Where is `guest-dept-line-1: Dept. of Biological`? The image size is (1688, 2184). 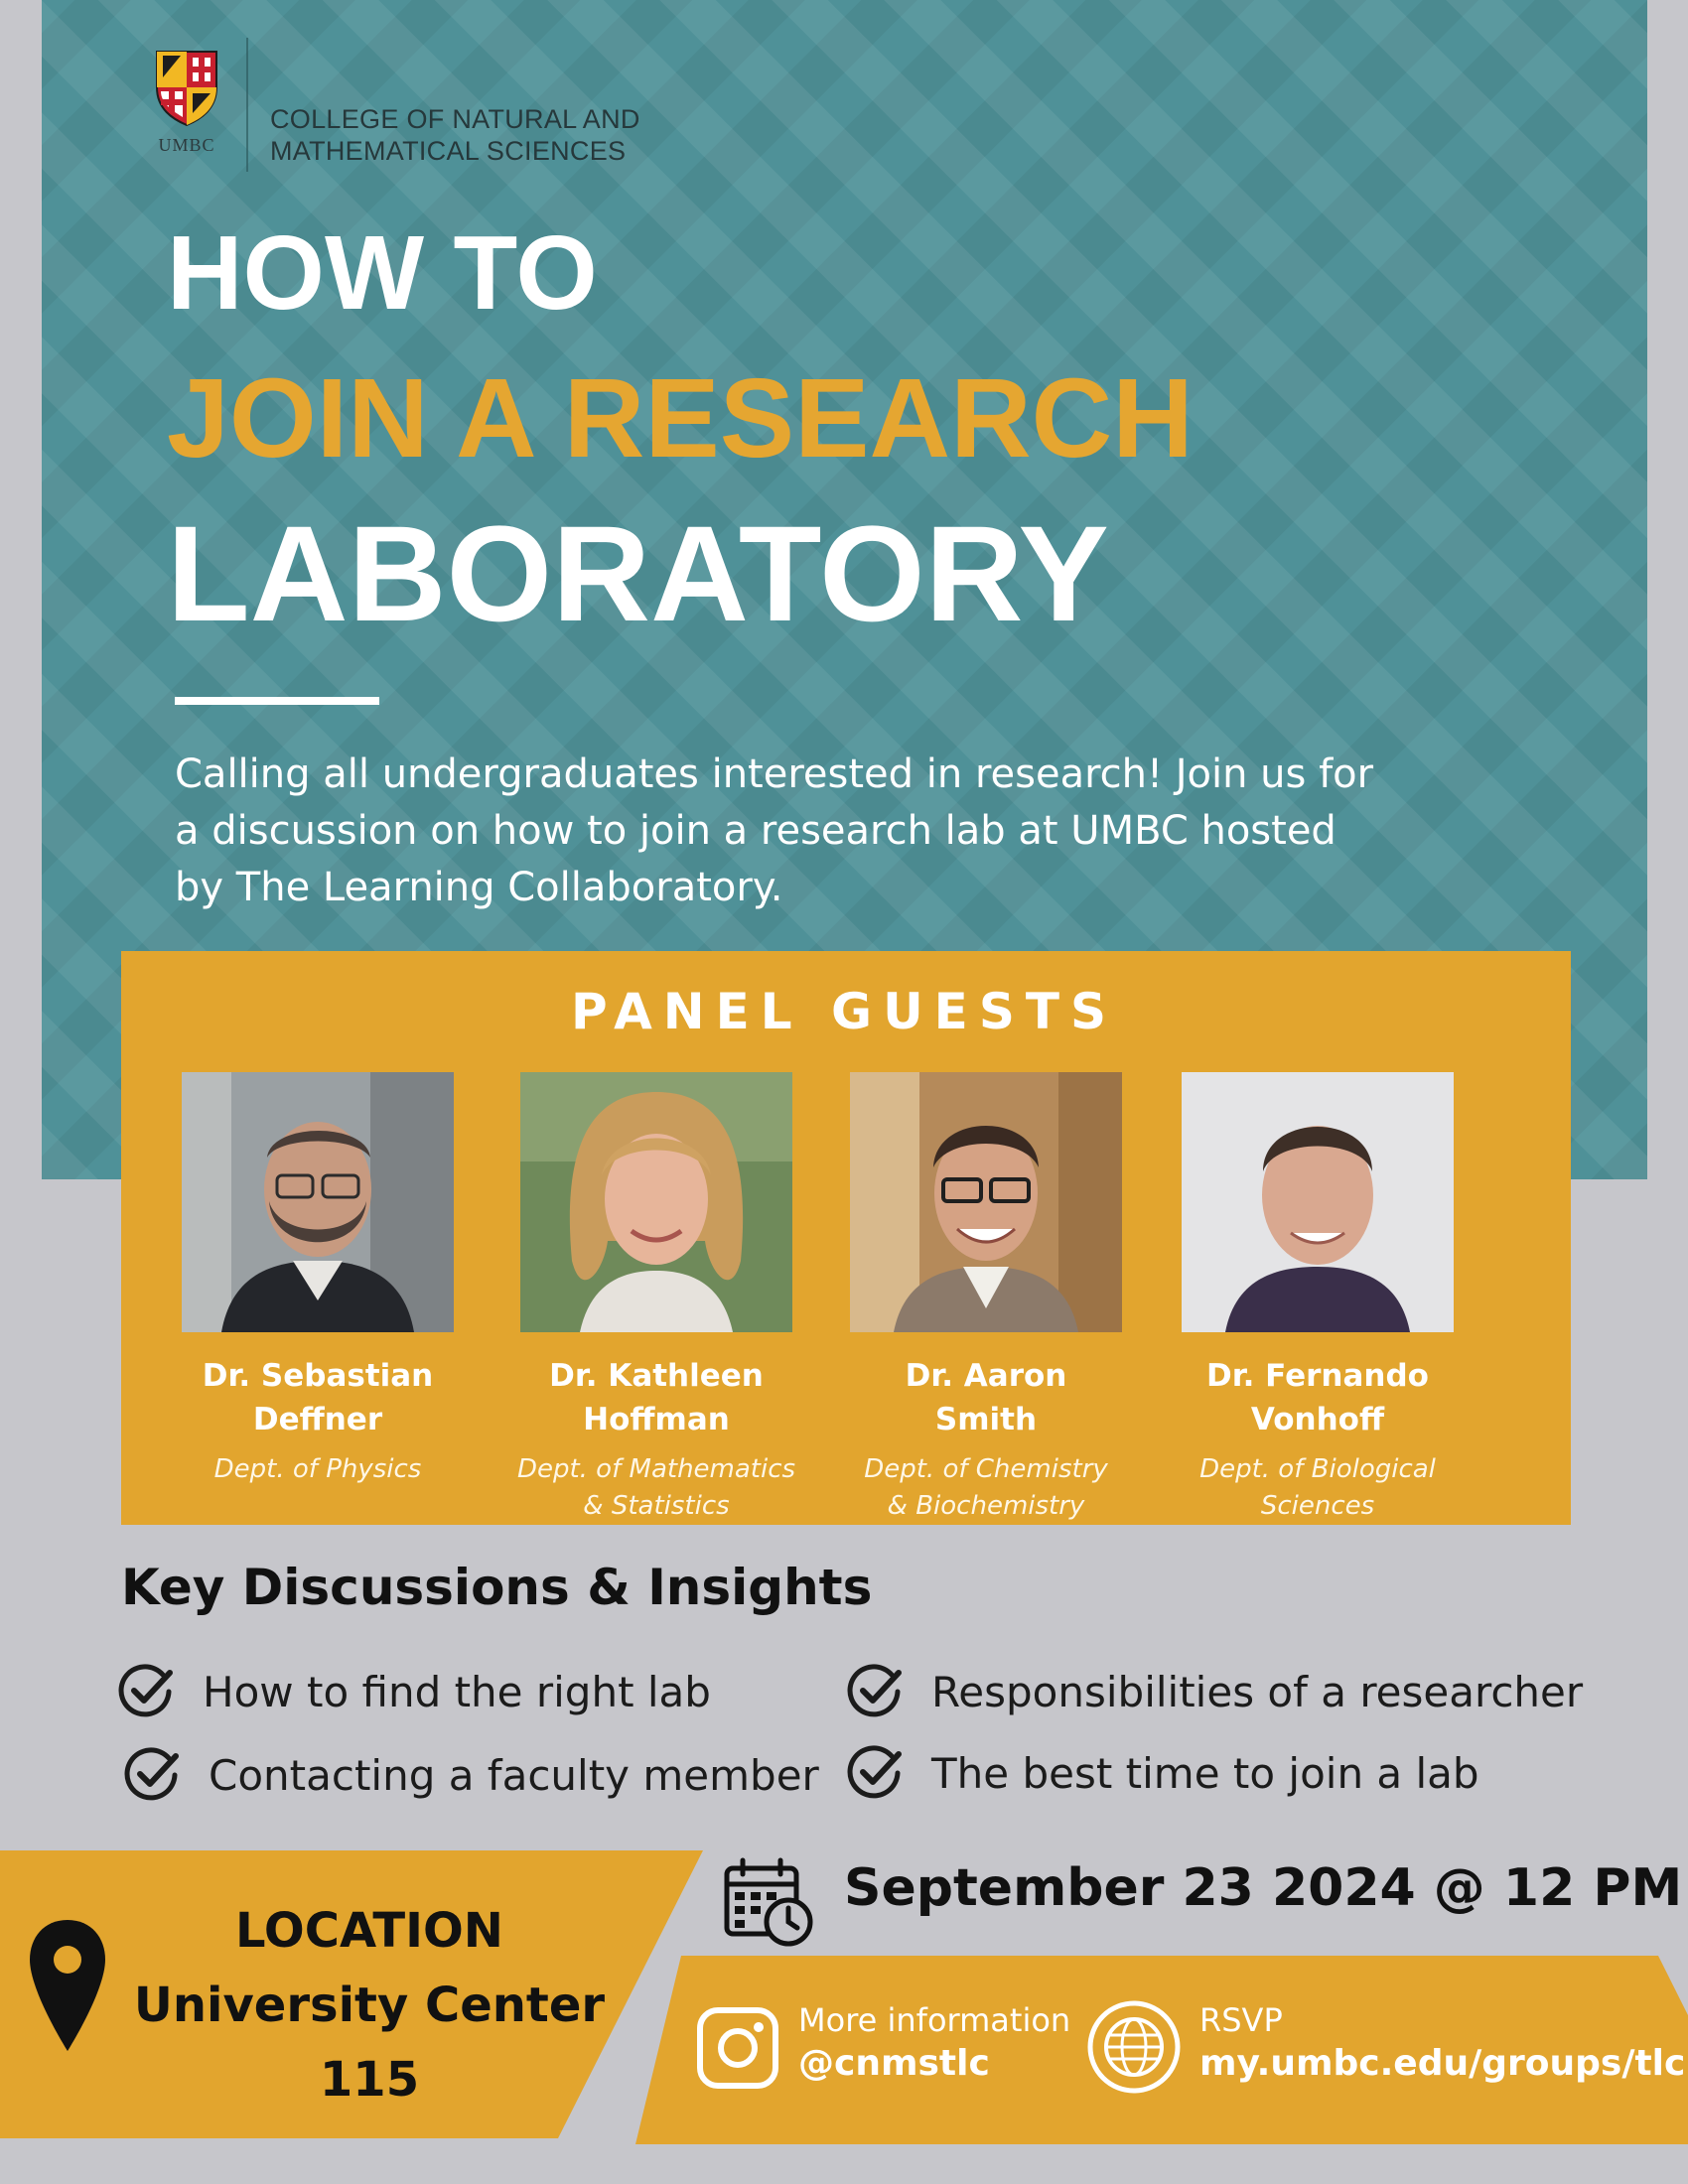
guest-dept-line-1: Dept. of Biological is located at coordinates (1317, 1469).